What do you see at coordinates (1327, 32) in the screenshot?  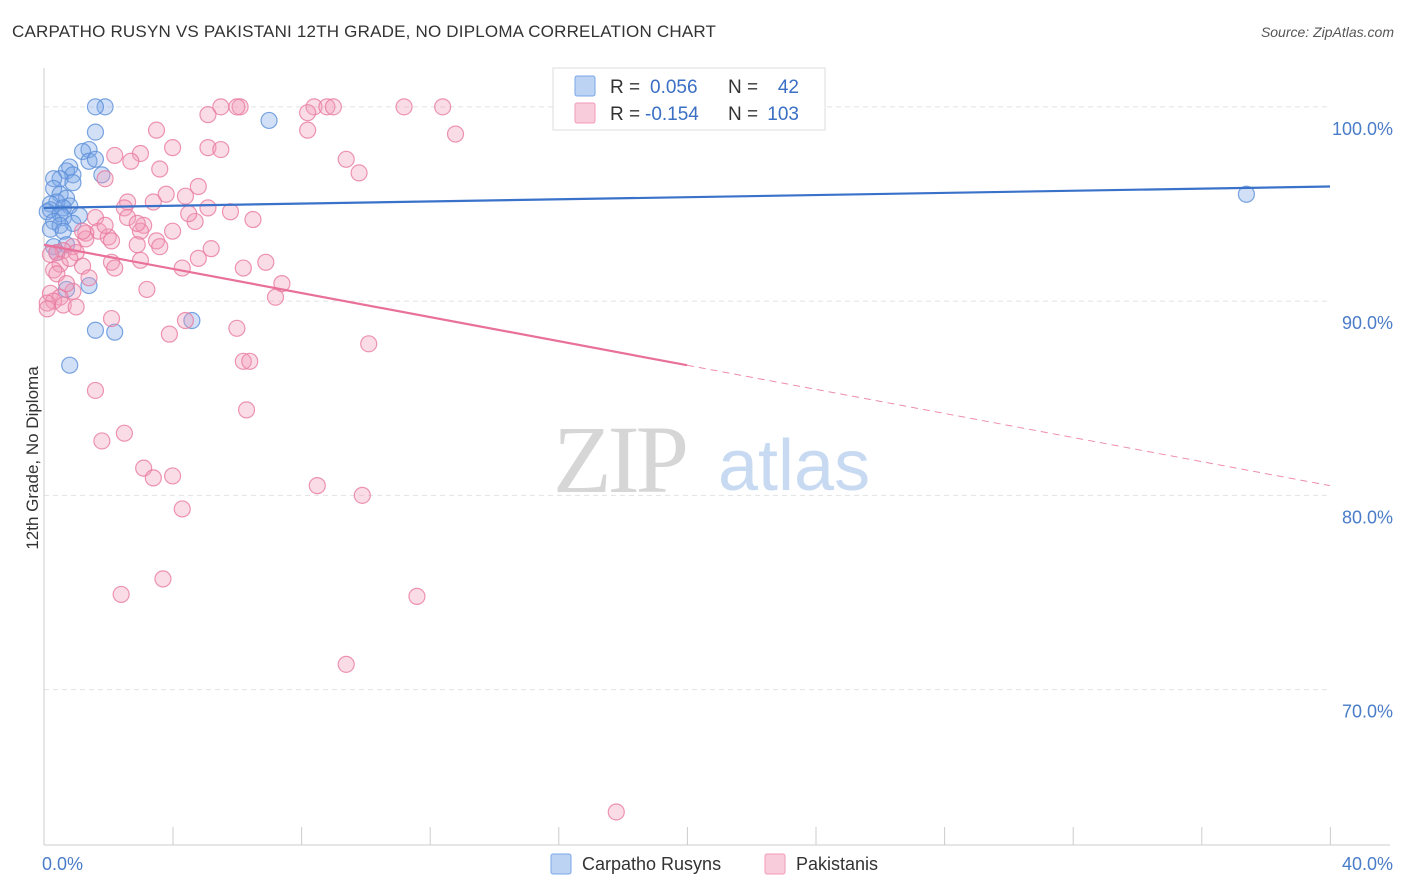 I see `source-label: Source: ZipAtlas.com` at bounding box center [1327, 32].